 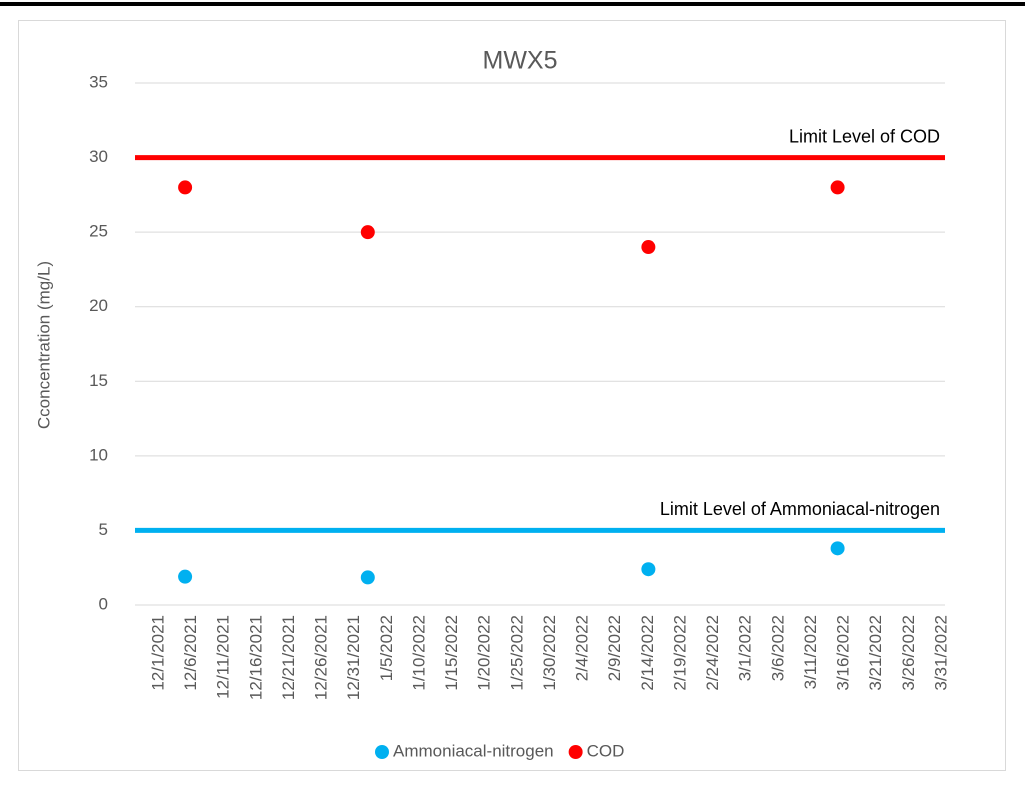 I want to click on x-tick-label: 1/15/2022, so click(x=451, y=653).